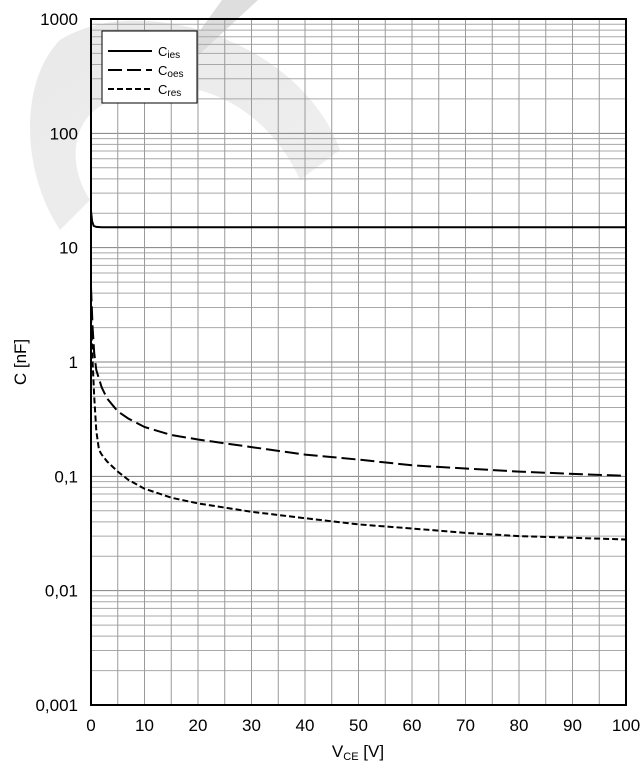  What do you see at coordinates (465, 725) in the screenshot?
I see `x-tick-label: 70` at bounding box center [465, 725].